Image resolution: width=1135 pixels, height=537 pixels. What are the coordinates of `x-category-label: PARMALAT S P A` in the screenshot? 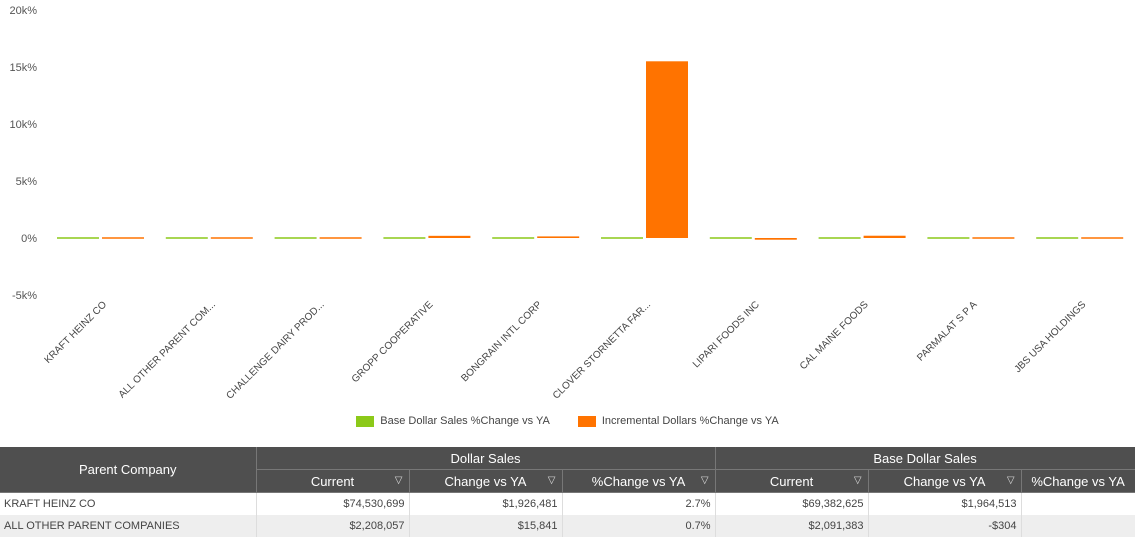 It's located at (947, 331).